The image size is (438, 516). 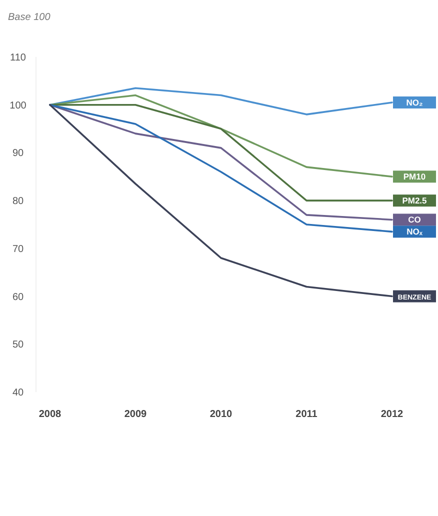 What do you see at coordinates (18, 297) in the screenshot?
I see `y-tick-label: 60` at bounding box center [18, 297].